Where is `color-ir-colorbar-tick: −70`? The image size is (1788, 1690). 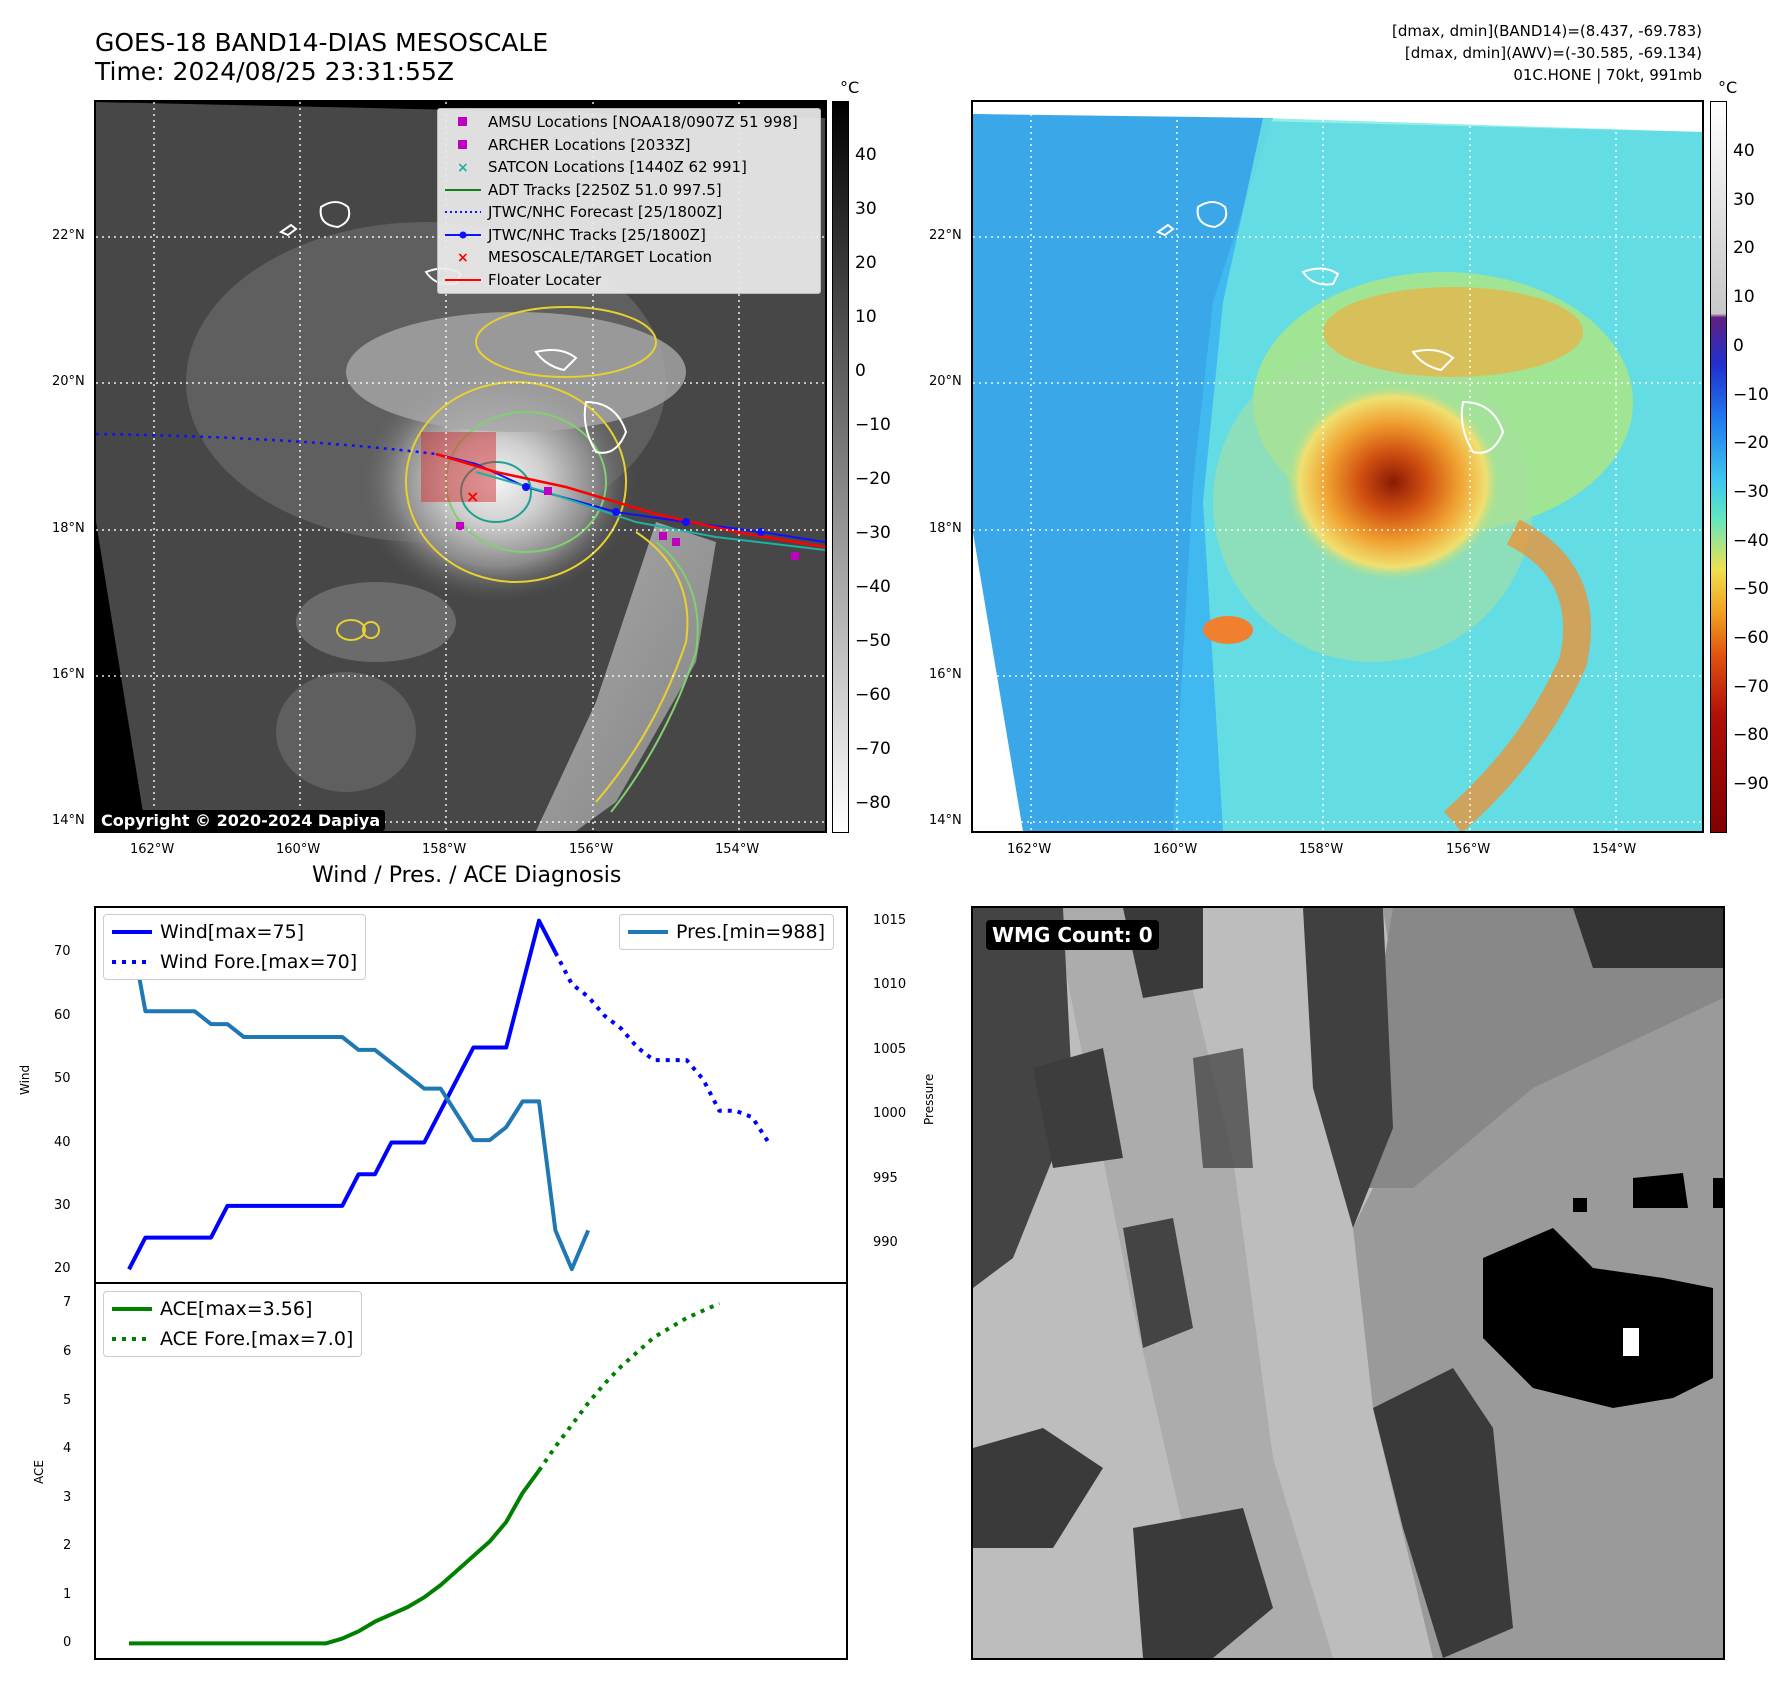
color-ir-colorbar-tick: −70 is located at coordinates (1751, 686).